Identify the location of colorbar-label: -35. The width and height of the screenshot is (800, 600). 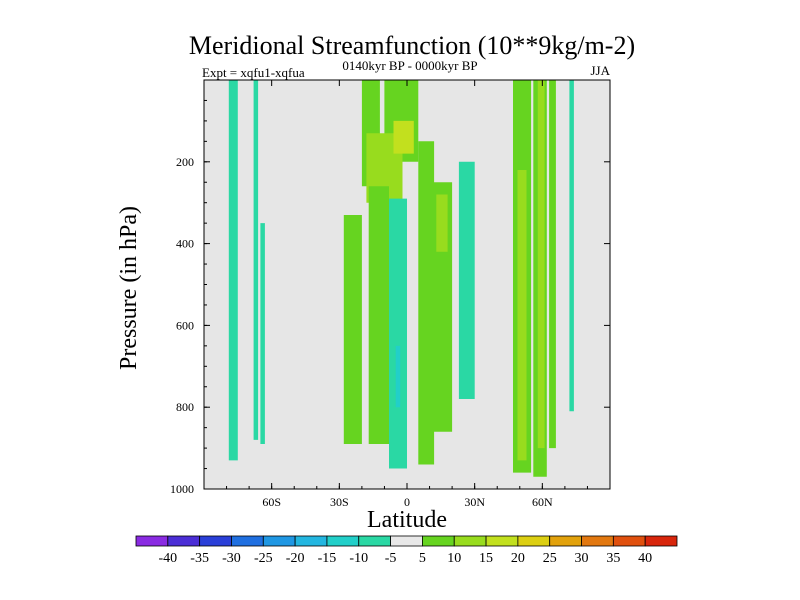
(199, 558).